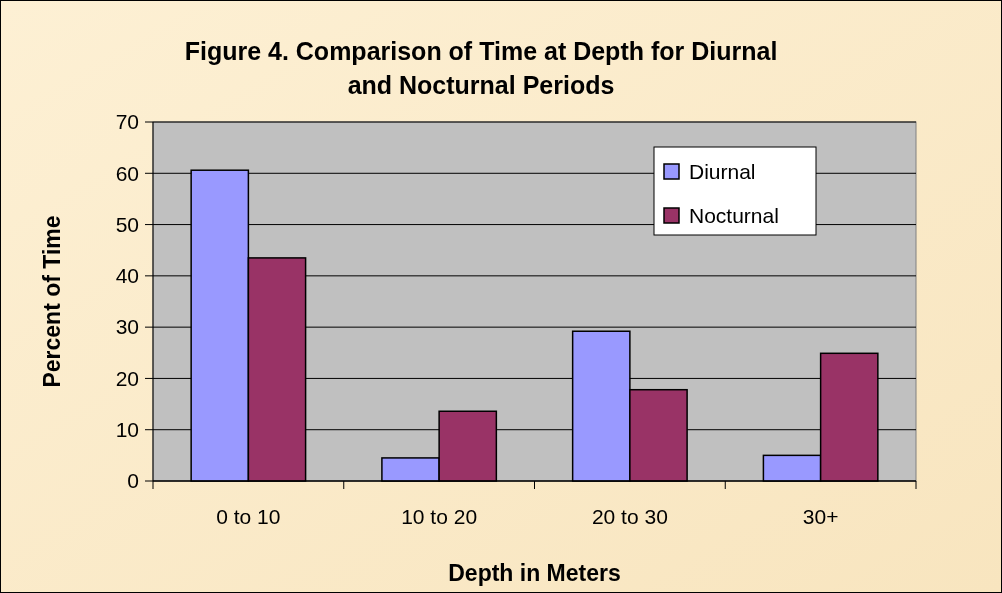 This screenshot has height=593, width=1002. Describe the element at coordinates (481, 68) in the screenshot. I see `chart-title: Figure 4. Comparison of Time at Depth for Diurnal and Nocturnal Periods` at that location.